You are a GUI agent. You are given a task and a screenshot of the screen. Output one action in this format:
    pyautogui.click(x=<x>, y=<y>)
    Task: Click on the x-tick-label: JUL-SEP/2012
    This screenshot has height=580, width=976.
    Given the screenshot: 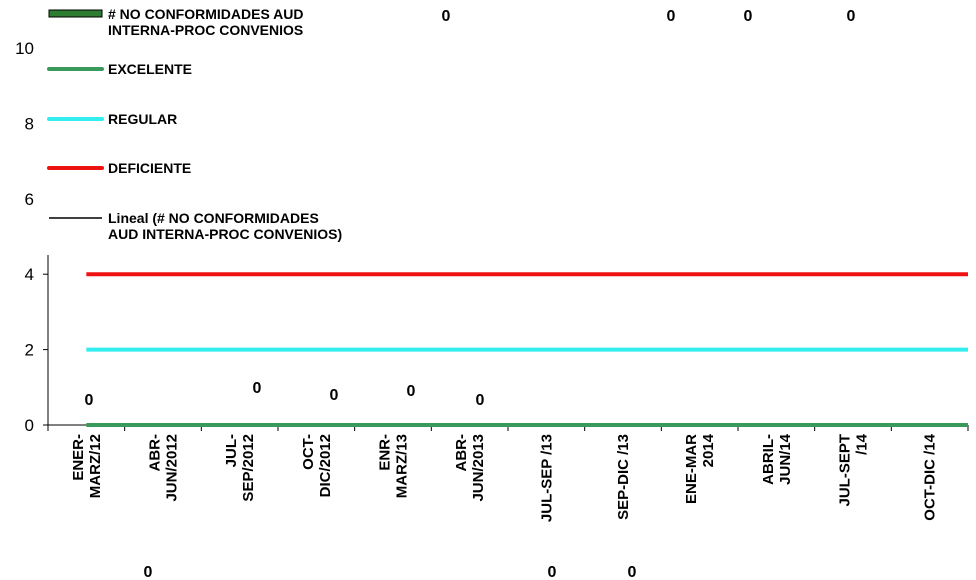 What is the action you would take?
    pyautogui.click(x=240, y=468)
    